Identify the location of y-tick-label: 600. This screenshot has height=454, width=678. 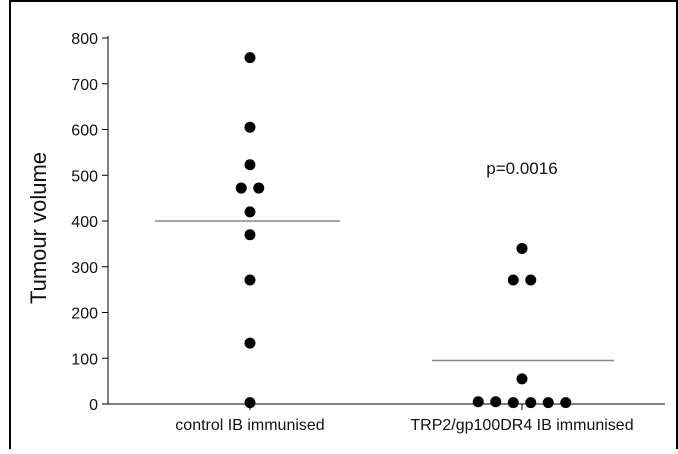
(84, 131).